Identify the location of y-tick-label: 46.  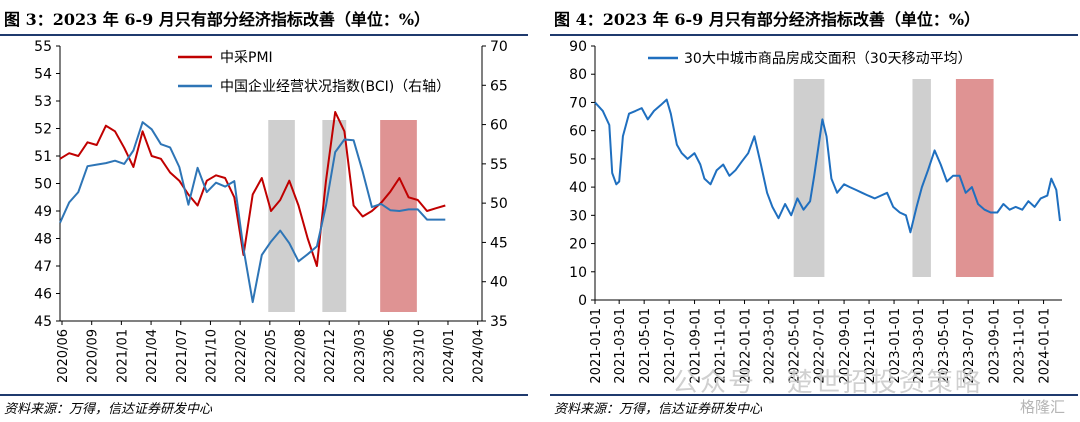
(43, 295).